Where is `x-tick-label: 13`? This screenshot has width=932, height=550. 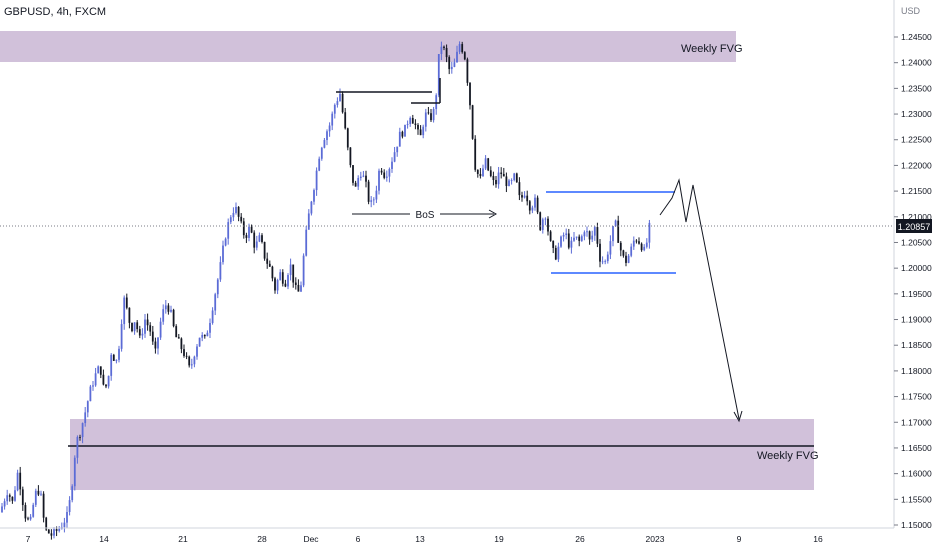
x-tick-label: 13 is located at coordinates (420, 539).